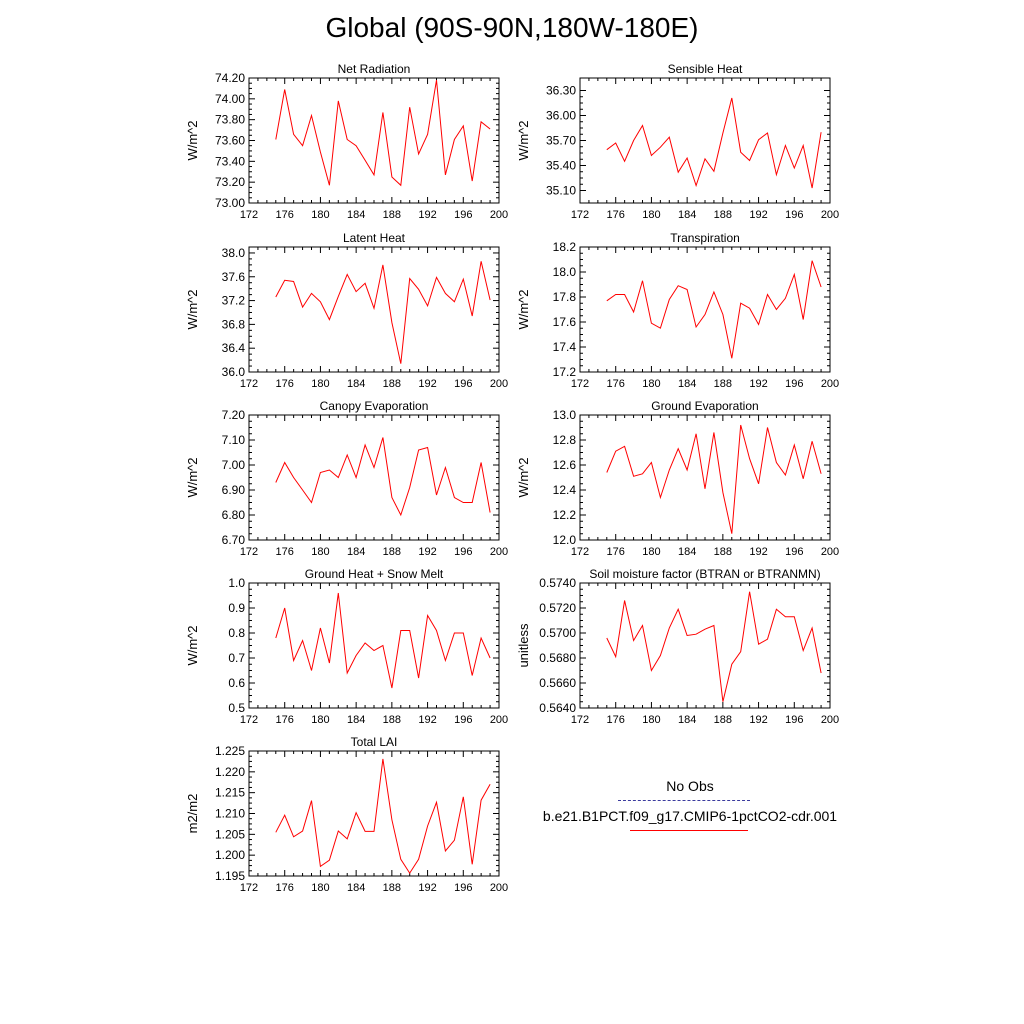 The image size is (1024, 1024). What do you see at coordinates (523, 477) in the screenshot?
I see `panel-ground-evaporation-ylabel: W/m^2` at bounding box center [523, 477].